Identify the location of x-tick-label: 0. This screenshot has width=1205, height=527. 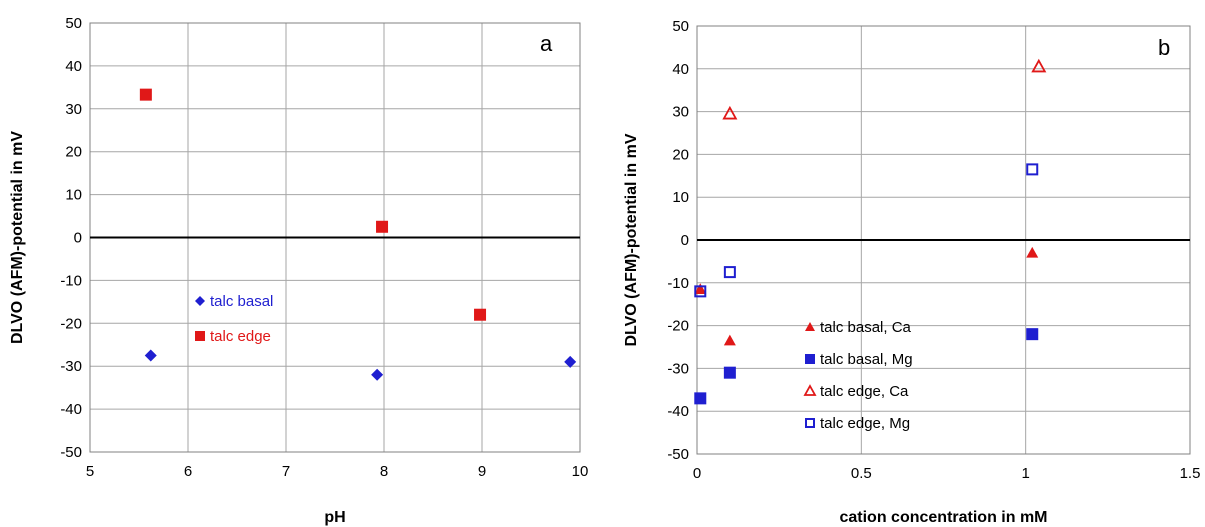
(697, 473).